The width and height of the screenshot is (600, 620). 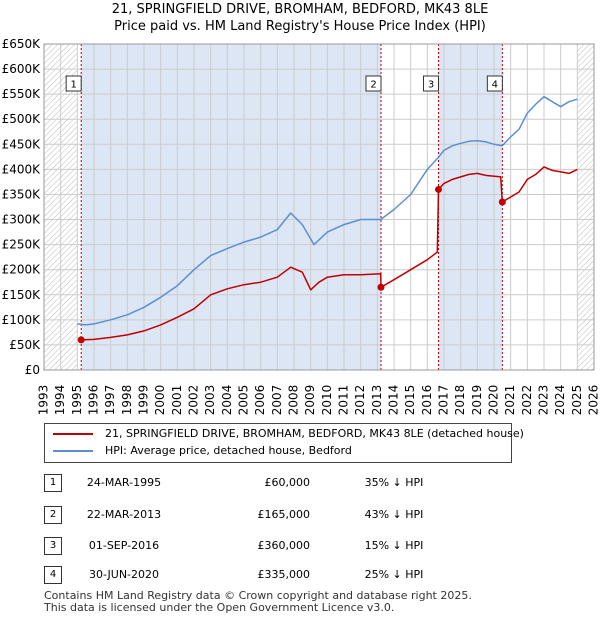 What do you see at coordinates (410, 400) in the screenshot?
I see `x-tick-label: 2015` at bounding box center [410, 400].